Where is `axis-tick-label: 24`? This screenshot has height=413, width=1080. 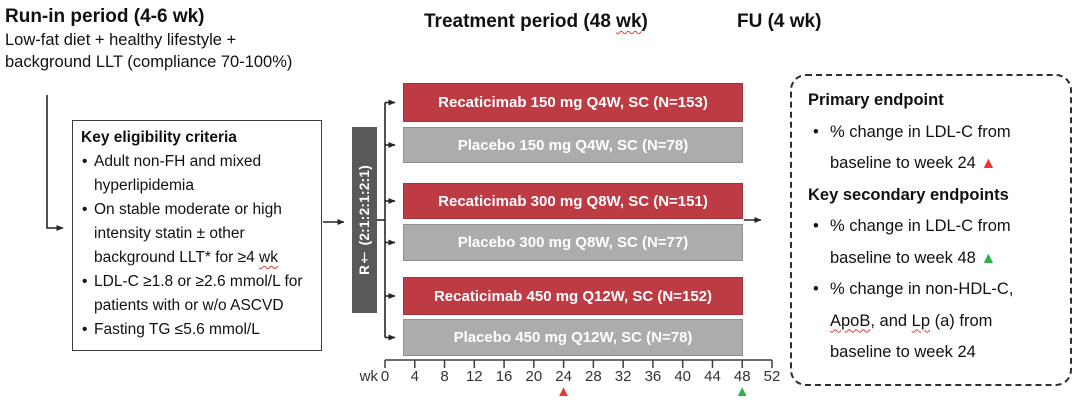 axis-tick-label: 24 is located at coordinates (563, 376).